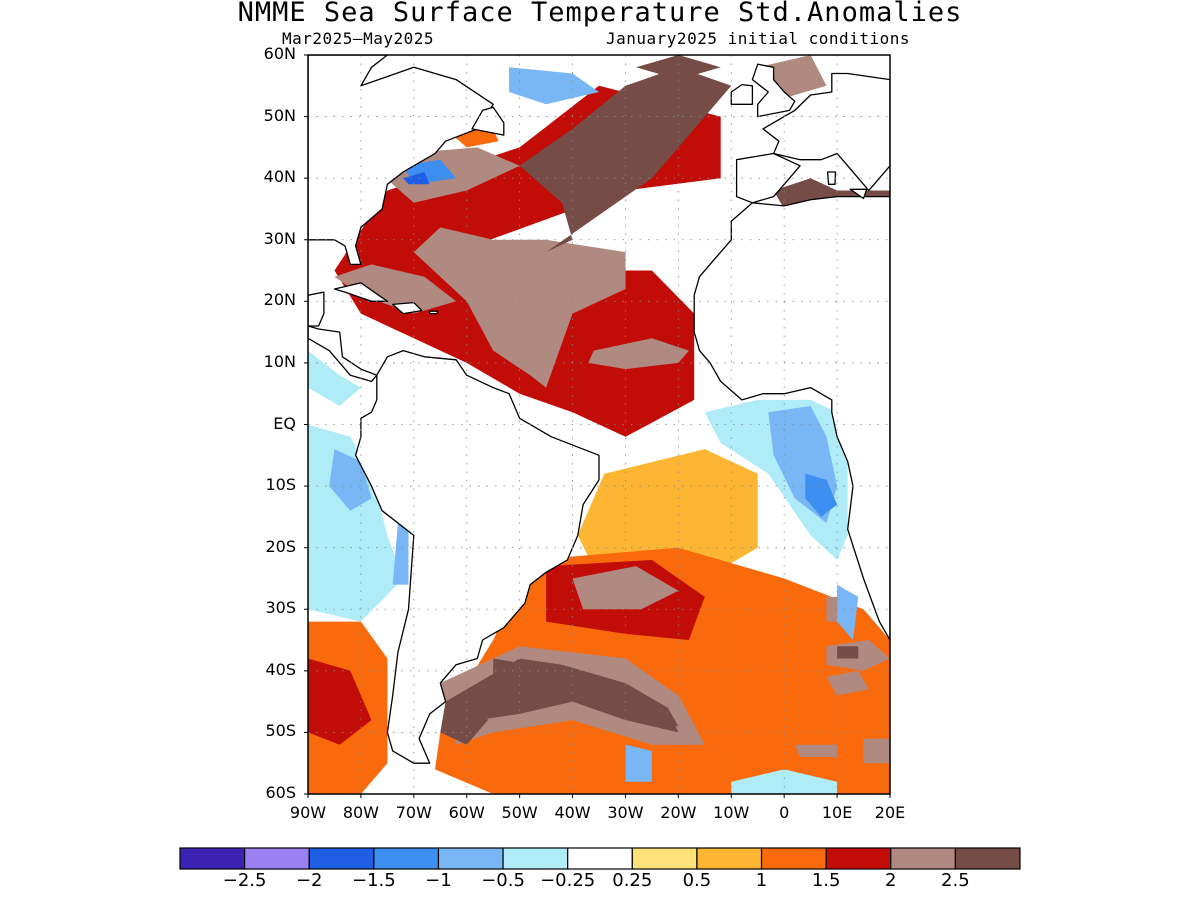 The height and width of the screenshot is (900, 1200). What do you see at coordinates (955, 880) in the screenshot?
I see `colorbar-tick-label: 2.5` at bounding box center [955, 880].